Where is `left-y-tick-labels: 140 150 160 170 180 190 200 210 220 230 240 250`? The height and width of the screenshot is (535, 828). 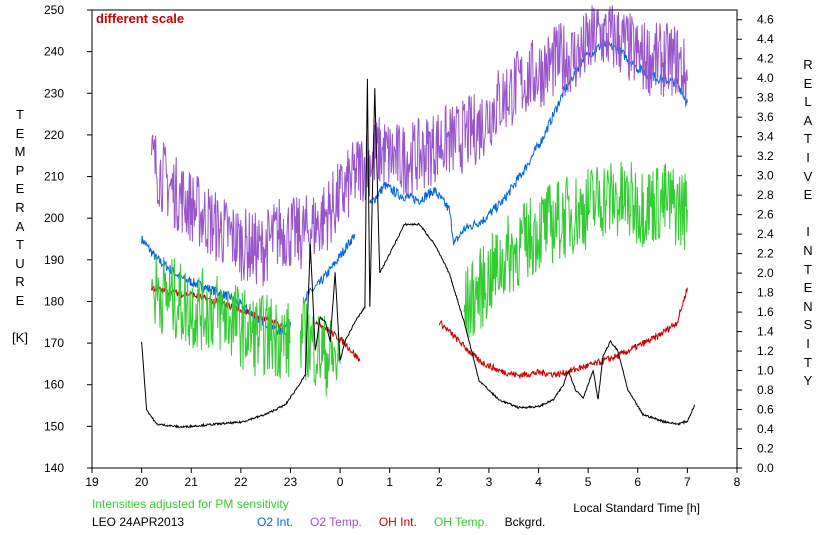
left-y-tick-labels: 140 150 160 170 180 190 200 210 220 230 240 250 is located at coordinates (54, 239).